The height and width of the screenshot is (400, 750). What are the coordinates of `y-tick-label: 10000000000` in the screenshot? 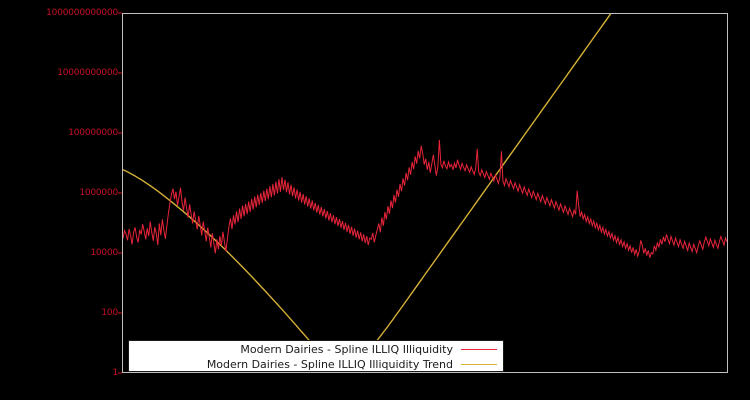 It's located at (87, 73).